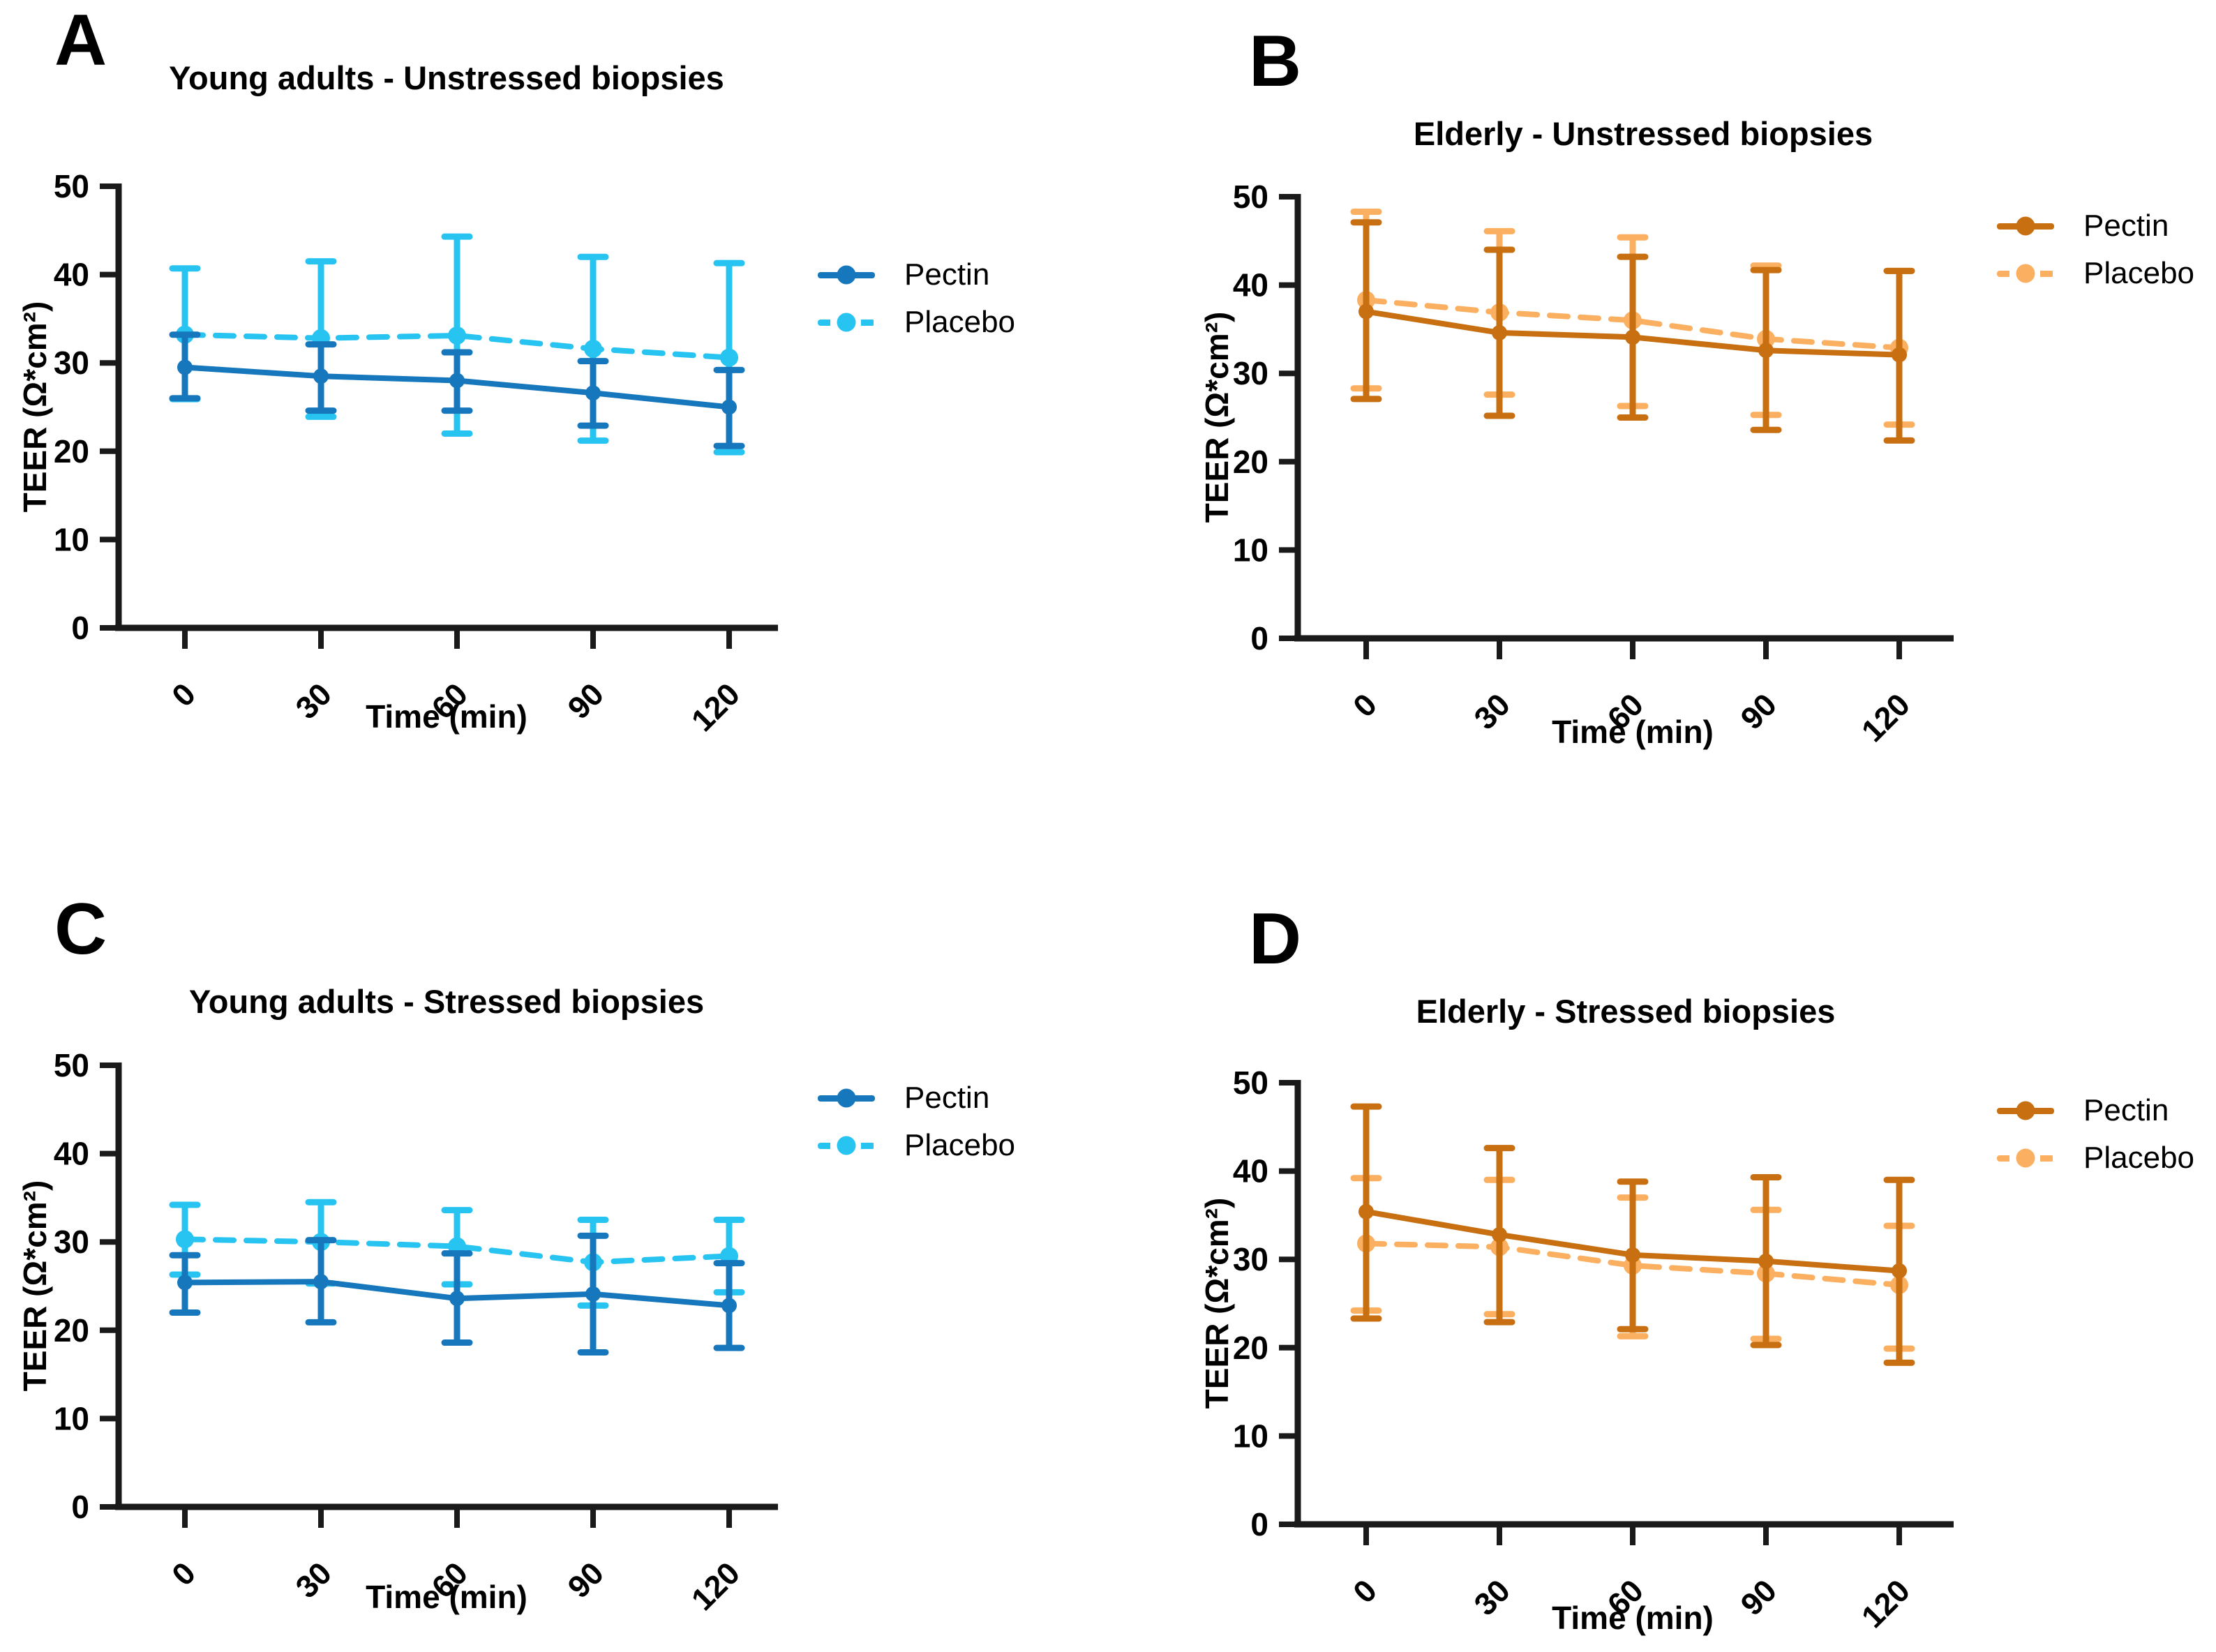 This screenshot has height=1652, width=2216. What do you see at coordinates (183, 695) in the screenshot?
I see `panel-a-x-tick-label: 0` at bounding box center [183, 695].